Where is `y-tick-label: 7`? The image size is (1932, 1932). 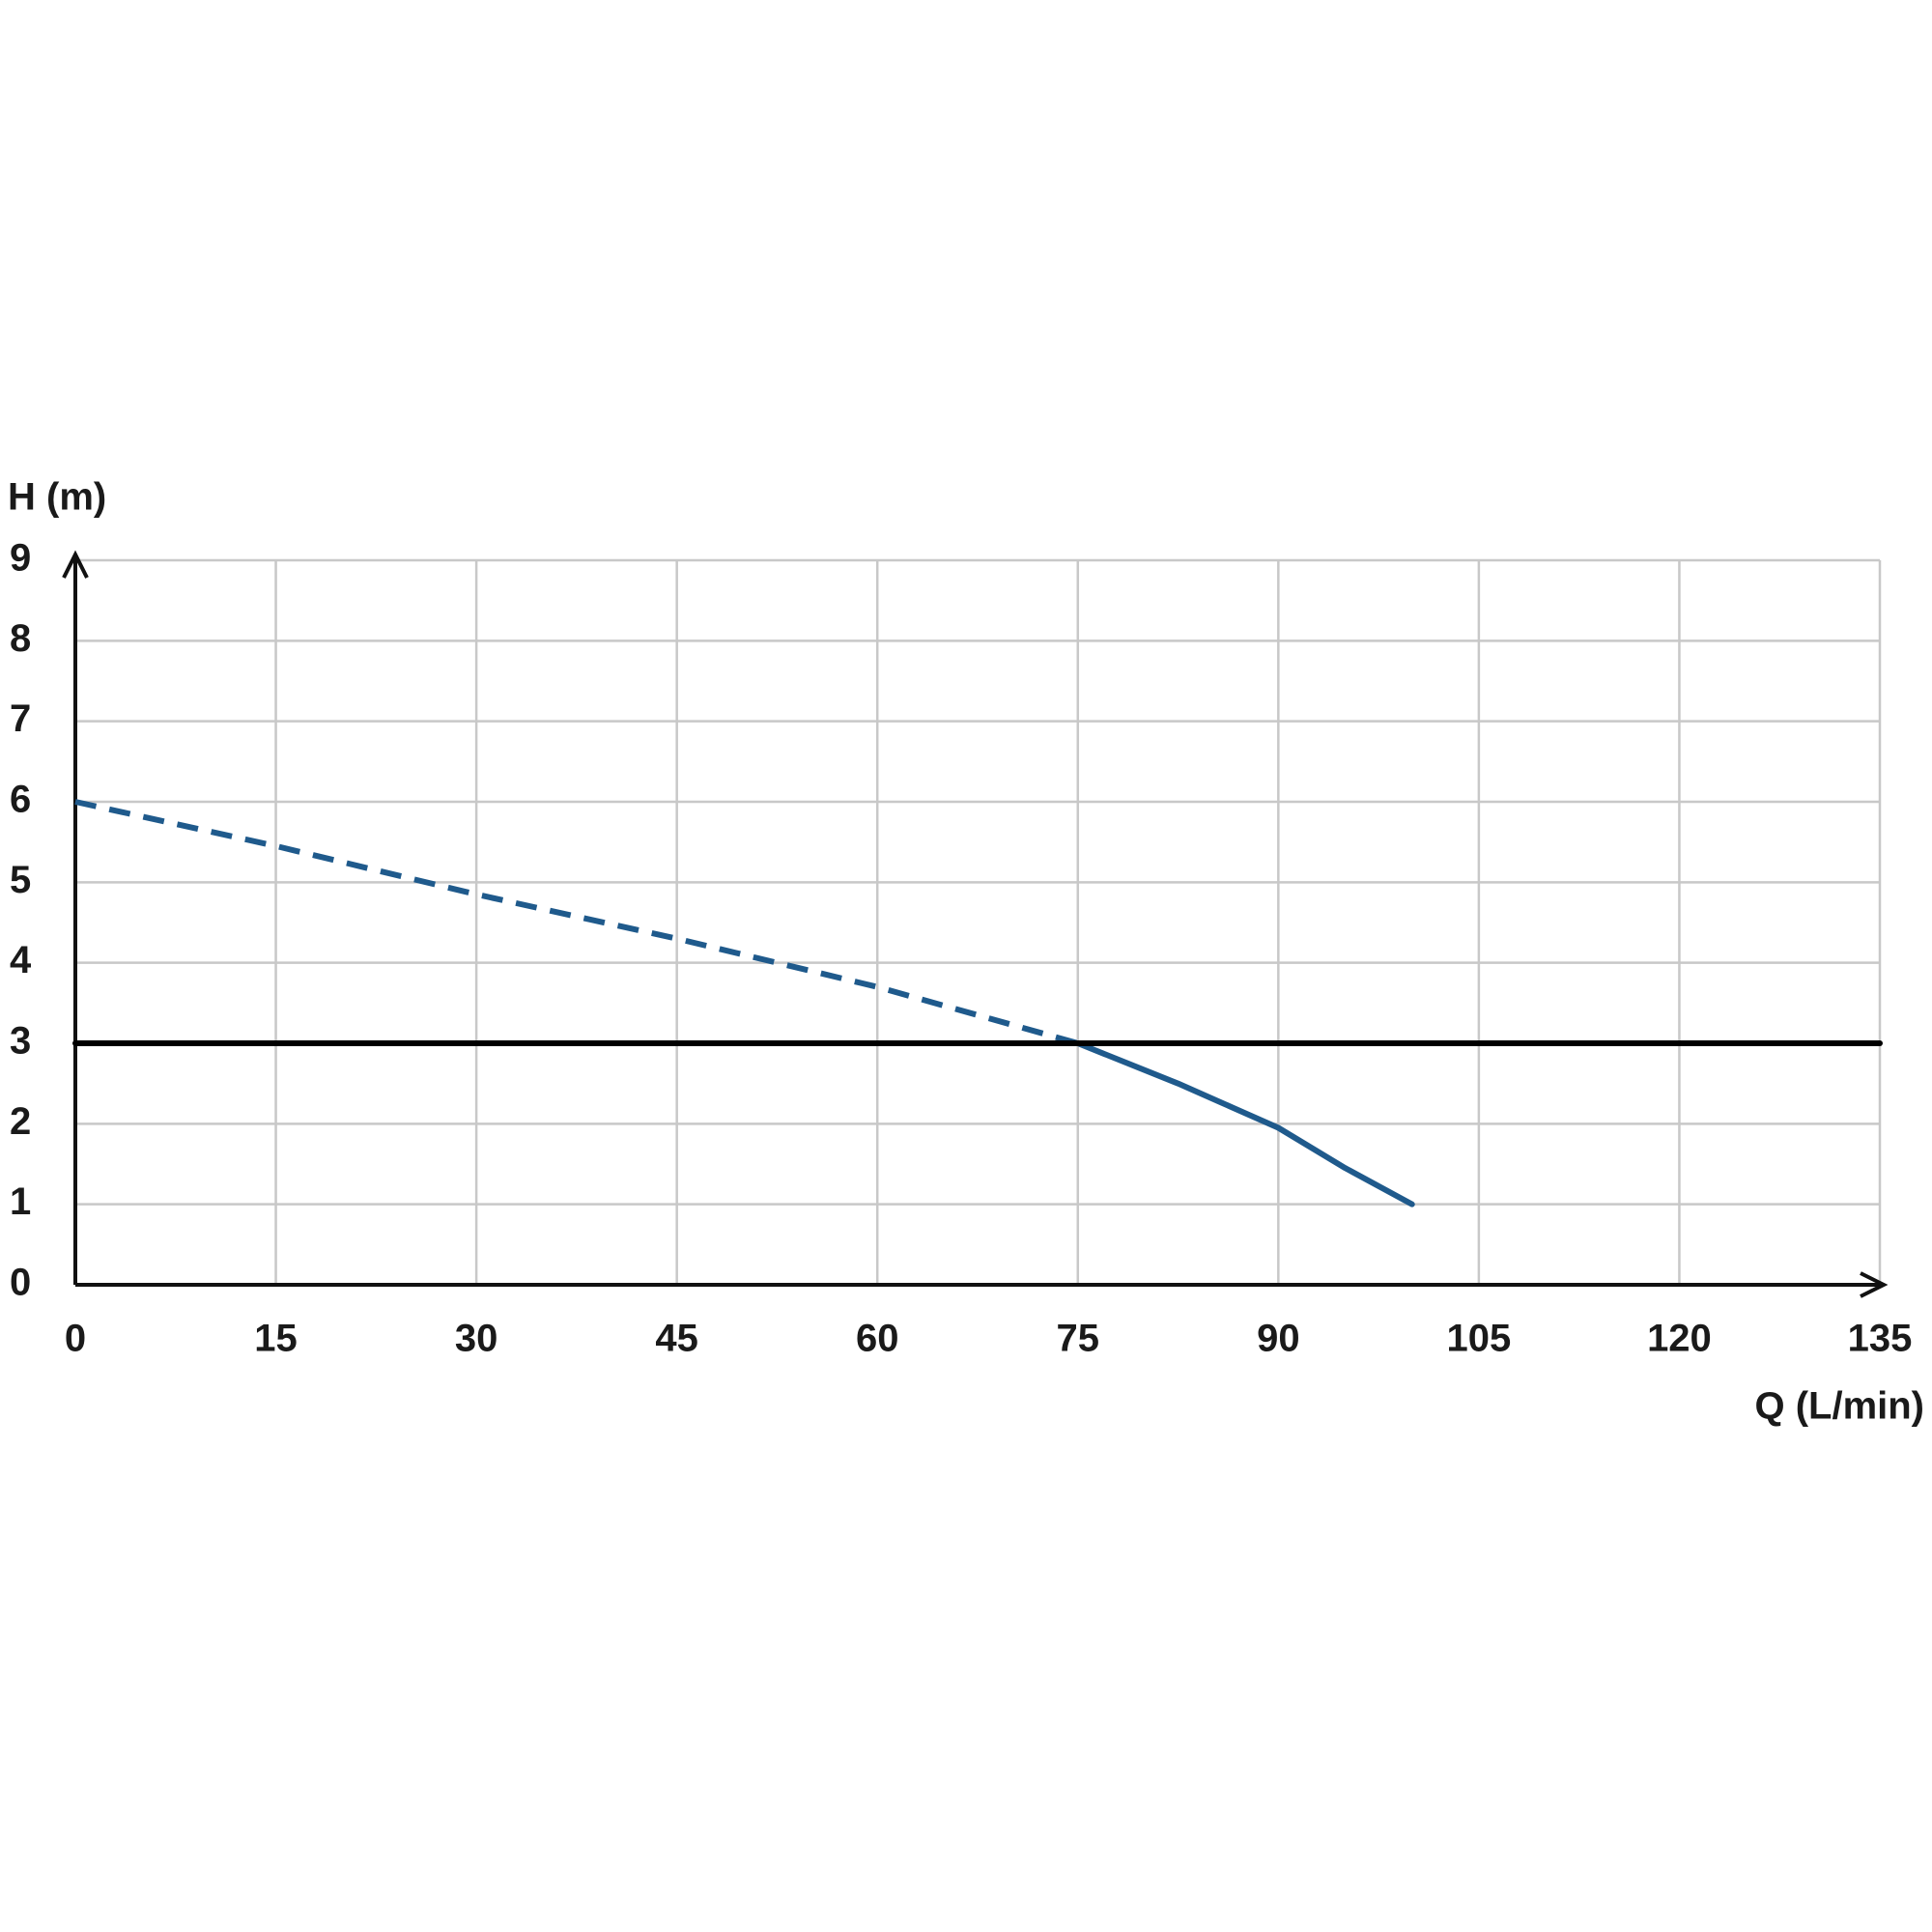 y-tick-label: 7 is located at coordinates (20, 718).